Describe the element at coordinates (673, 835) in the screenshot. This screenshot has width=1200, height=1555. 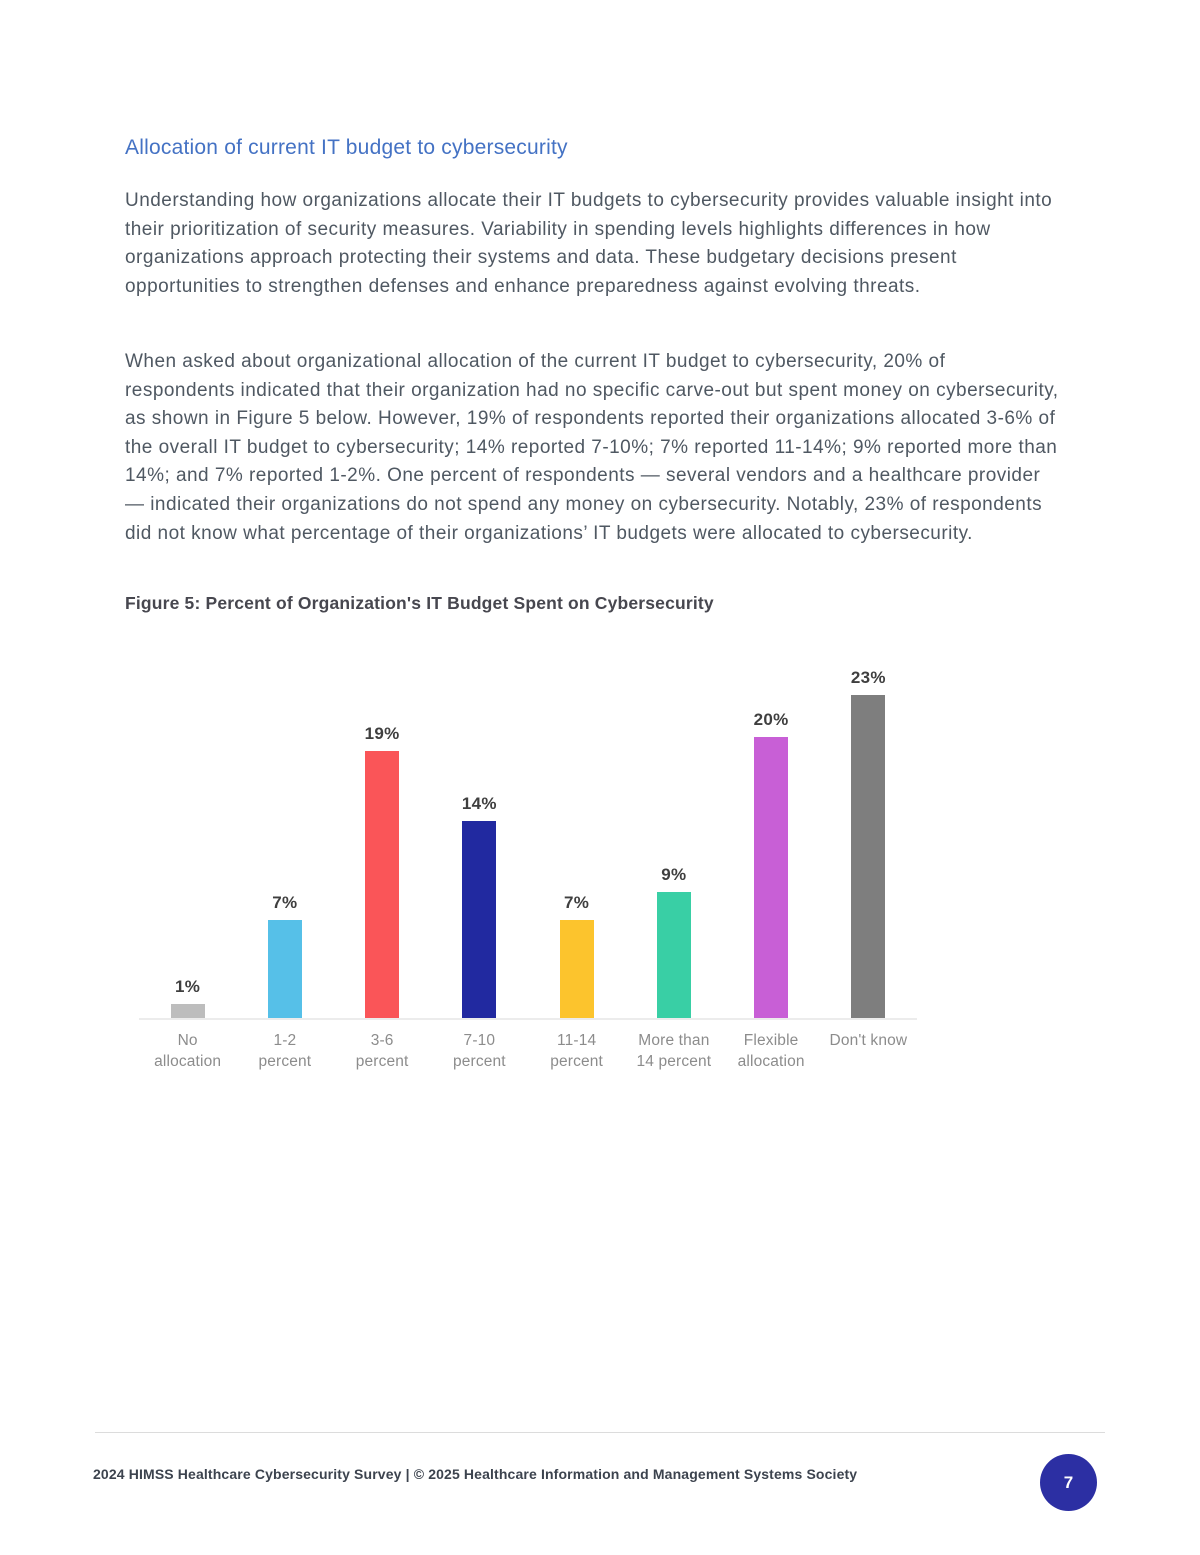
I see `bar-column: 9%` at that location.